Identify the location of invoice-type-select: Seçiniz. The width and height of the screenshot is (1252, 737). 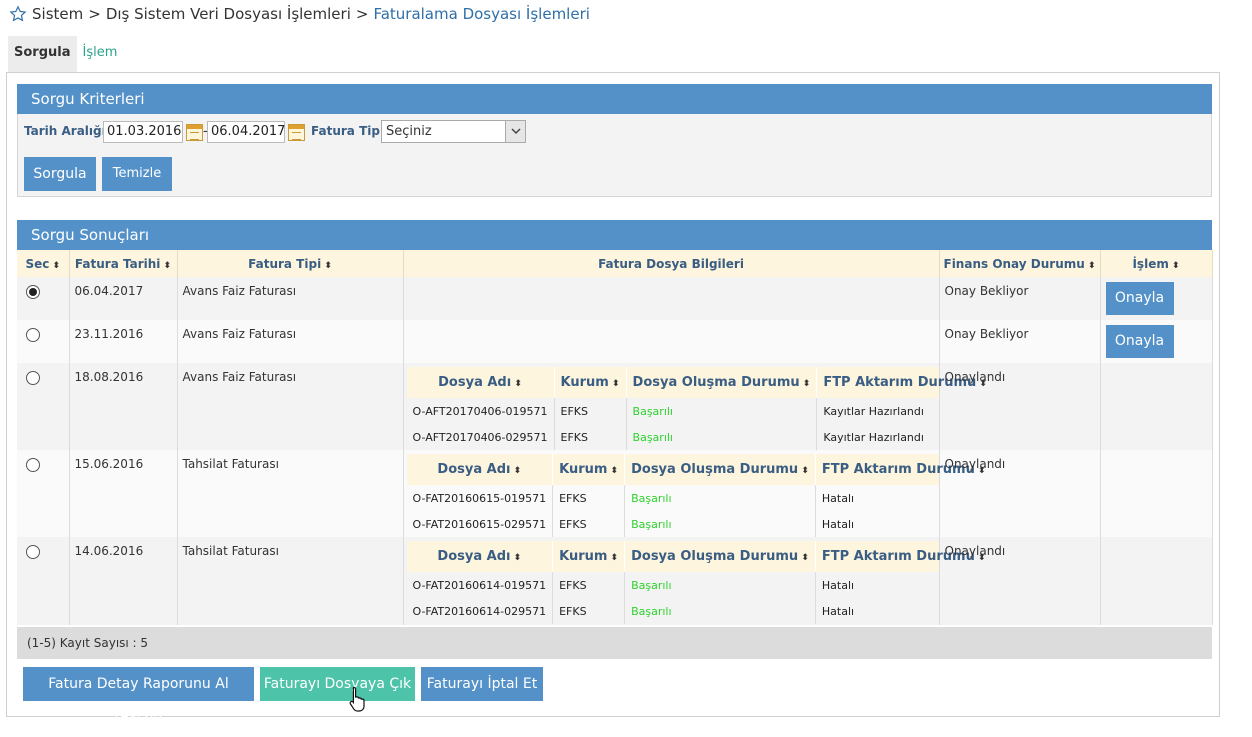
(453, 131).